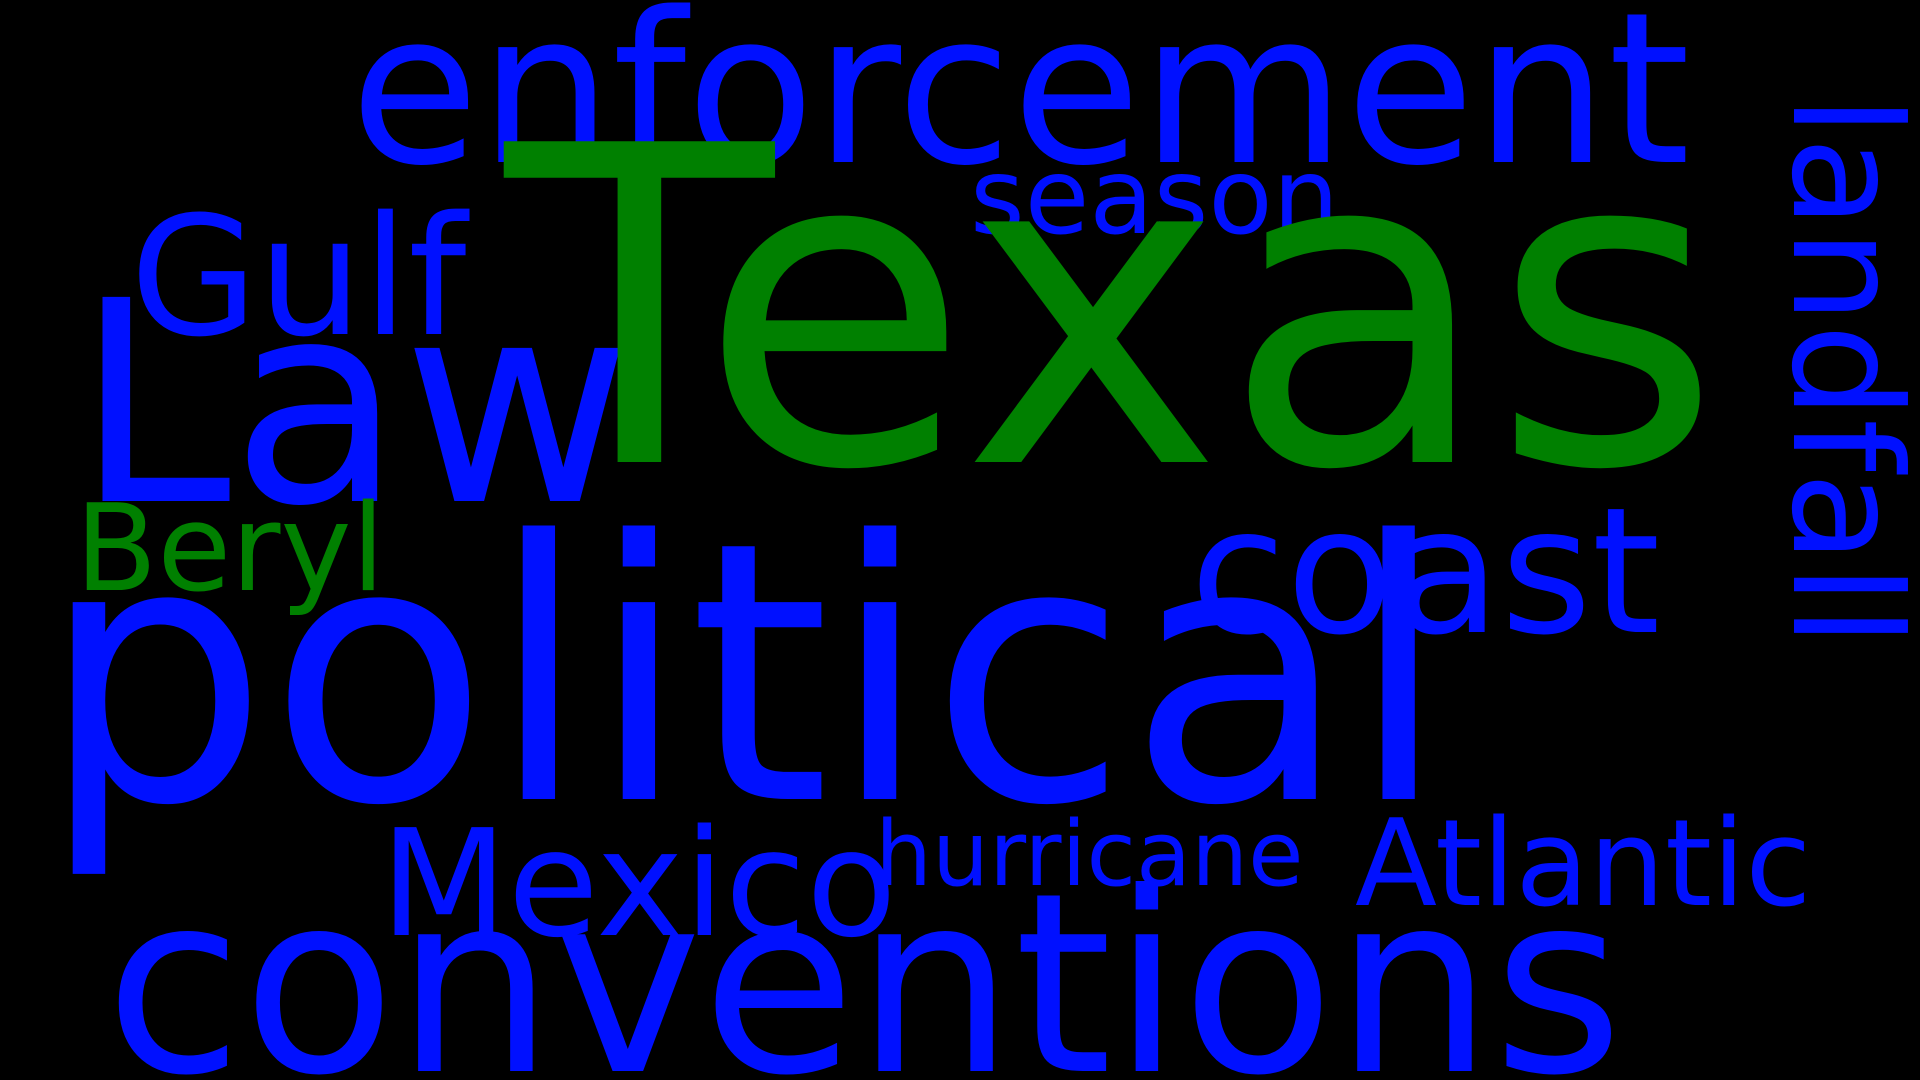 Image resolution: width=1920 pixels, height=1080 pixels. What do you see at coordinates (1020, 106) in the screenshot?
I see `word-enforcement: enforcement` at bounding box center [1020, 106].